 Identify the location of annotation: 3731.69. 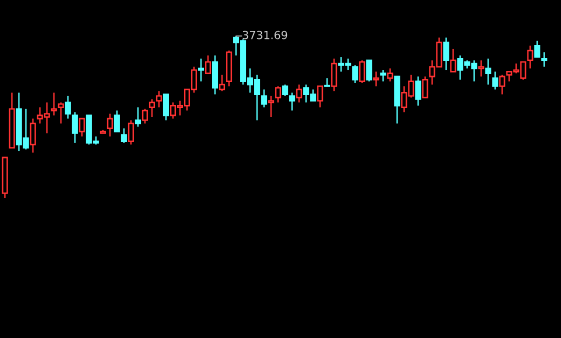
(265, 35).